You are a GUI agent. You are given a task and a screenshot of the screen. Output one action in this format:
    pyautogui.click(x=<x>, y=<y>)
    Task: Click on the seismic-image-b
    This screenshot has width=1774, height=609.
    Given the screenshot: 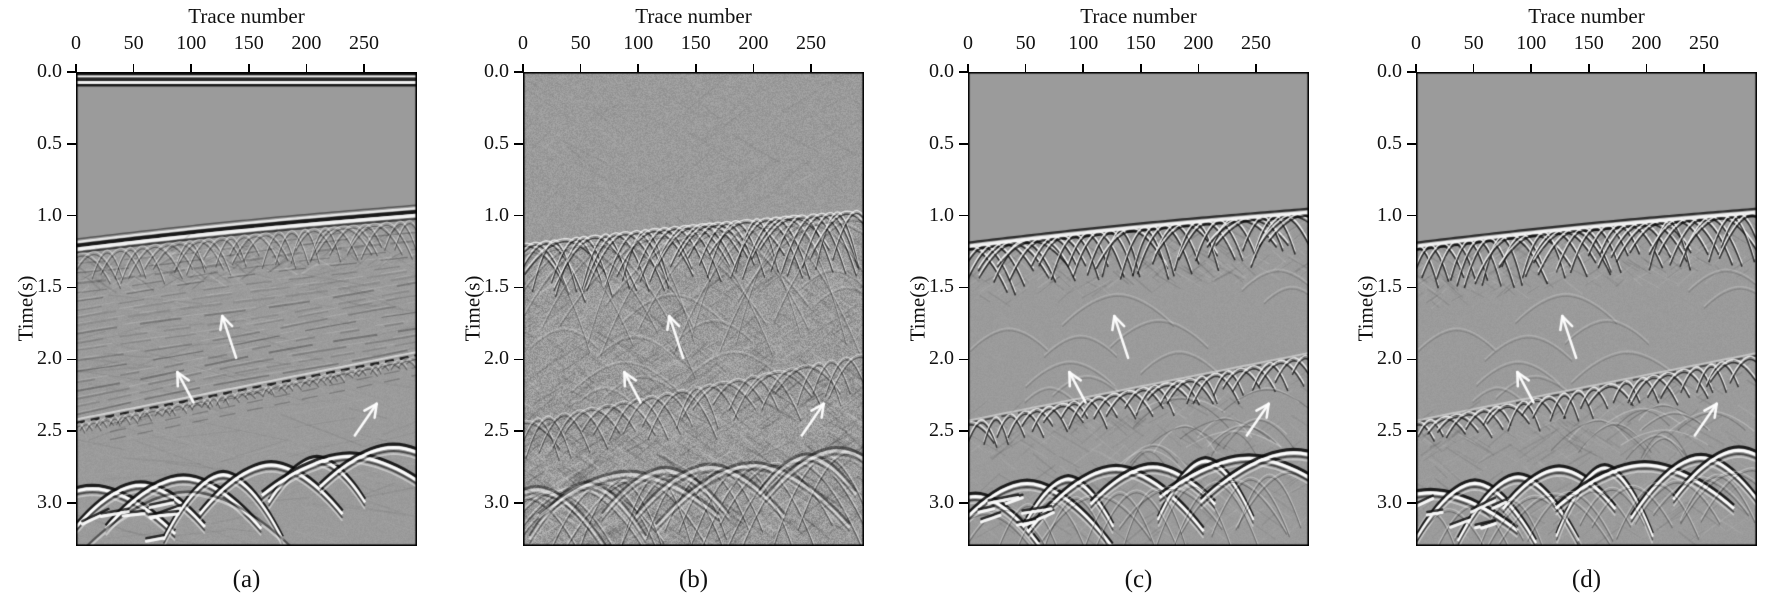 What is the action you would take?
    pyautogui.click(x=693, y=309)
    